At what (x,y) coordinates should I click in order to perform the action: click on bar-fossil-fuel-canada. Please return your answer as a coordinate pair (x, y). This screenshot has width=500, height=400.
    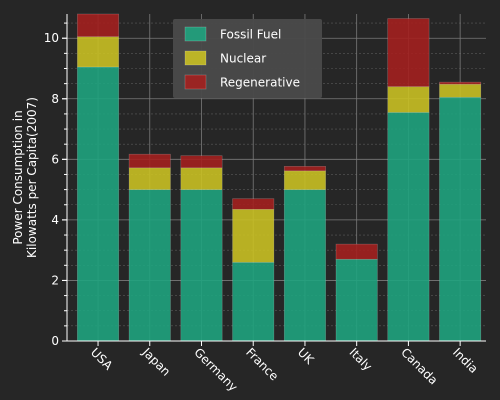
    Looking at the image, I should click on (408, 227).